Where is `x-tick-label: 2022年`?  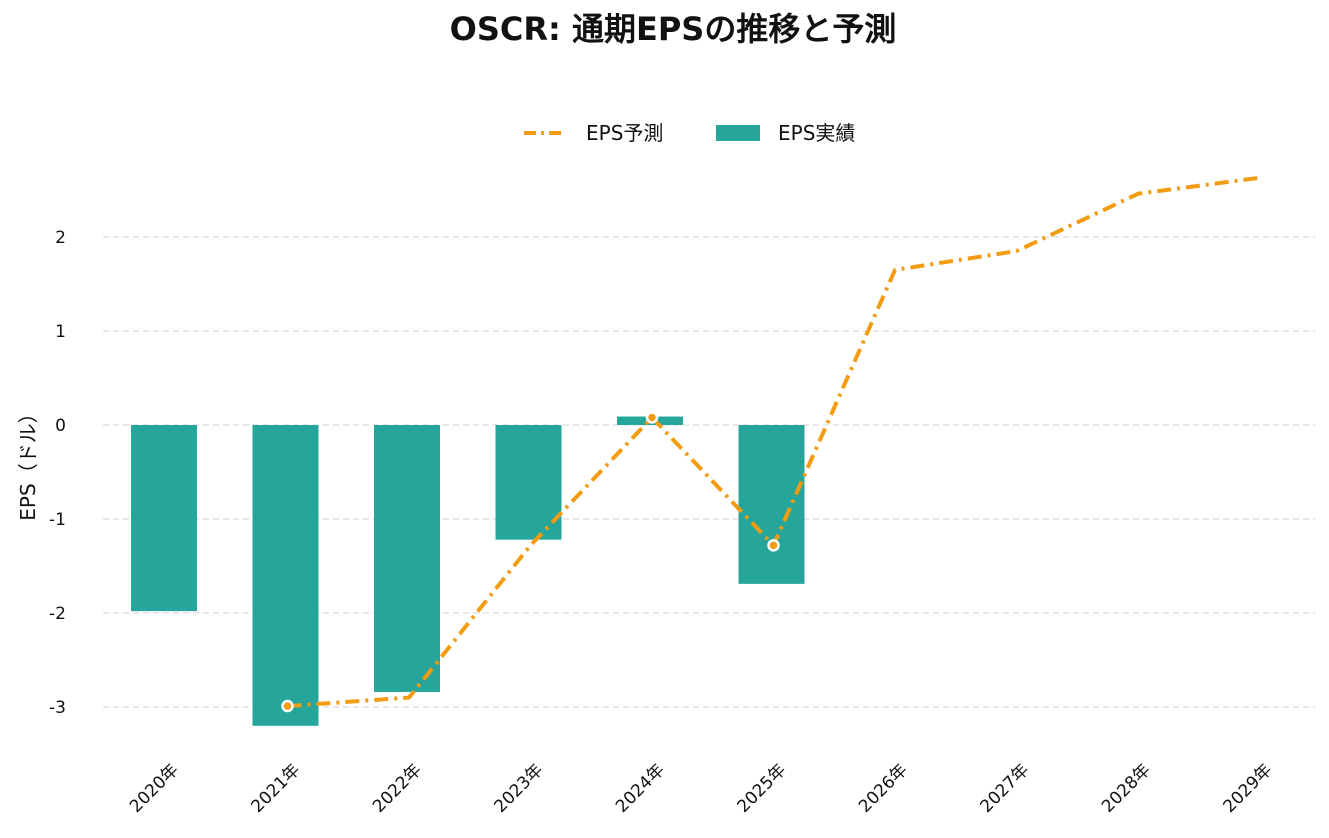 x-tick-label: 2022年 is located at coordinates (397, 788).